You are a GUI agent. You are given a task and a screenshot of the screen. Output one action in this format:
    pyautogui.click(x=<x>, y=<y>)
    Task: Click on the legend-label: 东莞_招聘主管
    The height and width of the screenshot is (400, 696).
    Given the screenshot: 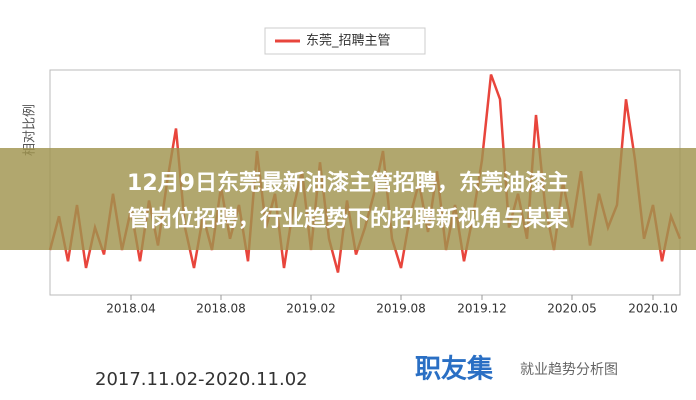 What is the action you would take?
    pyautogui.click(x=348, y=41)
    